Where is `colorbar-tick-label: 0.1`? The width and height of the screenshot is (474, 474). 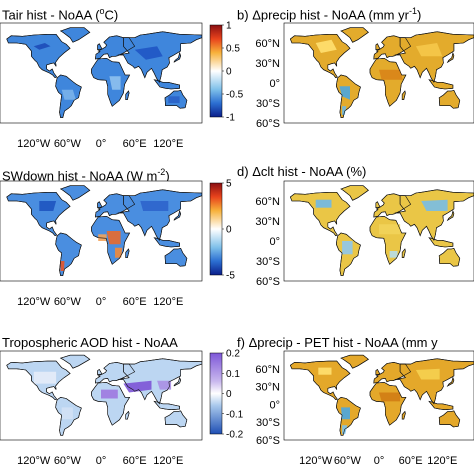 colorbar-tick-label: 0.1 is located at coordinates (233, 374).